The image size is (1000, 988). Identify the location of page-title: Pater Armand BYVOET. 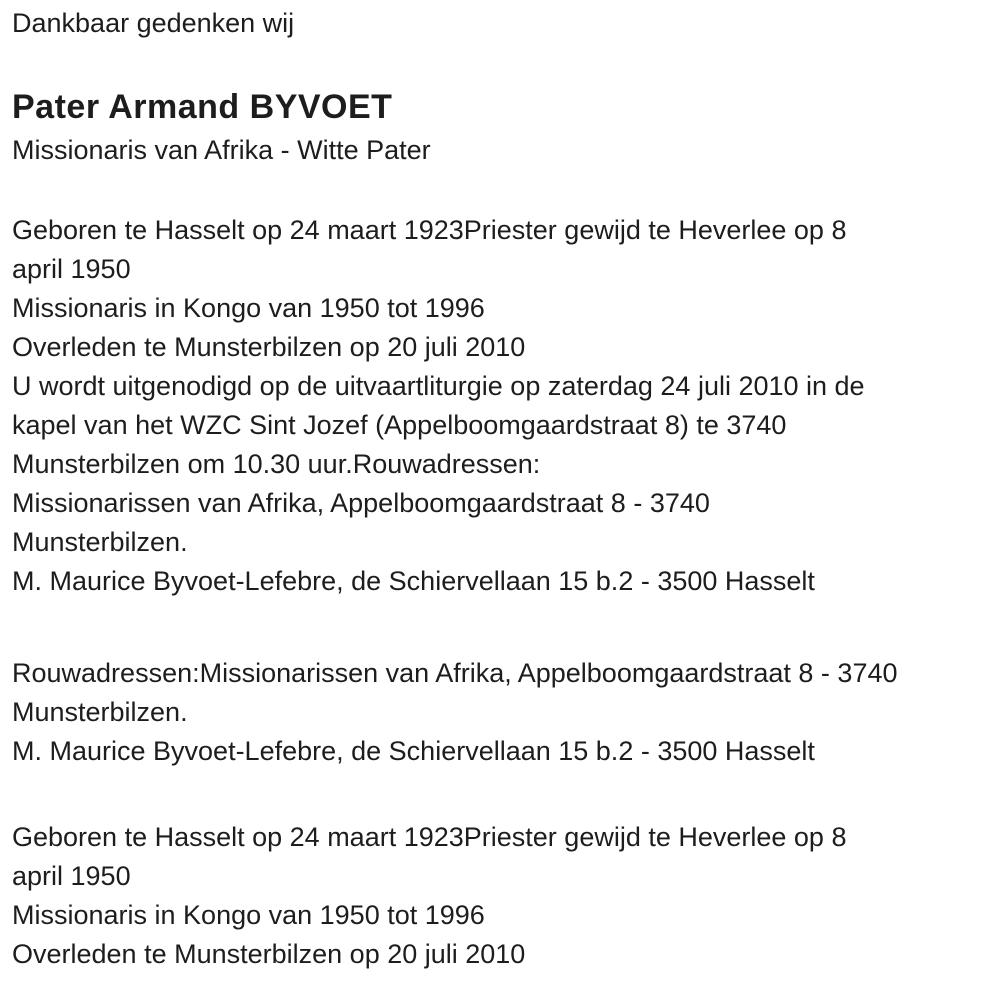
(202, 107).